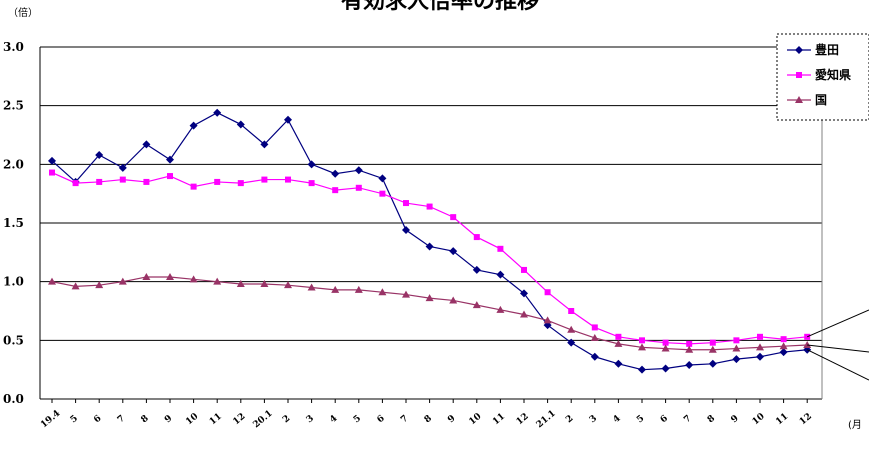  Describe the element at coordinates (827, 49) in the screenshot. I see `legend-label: 豊田` at that location.